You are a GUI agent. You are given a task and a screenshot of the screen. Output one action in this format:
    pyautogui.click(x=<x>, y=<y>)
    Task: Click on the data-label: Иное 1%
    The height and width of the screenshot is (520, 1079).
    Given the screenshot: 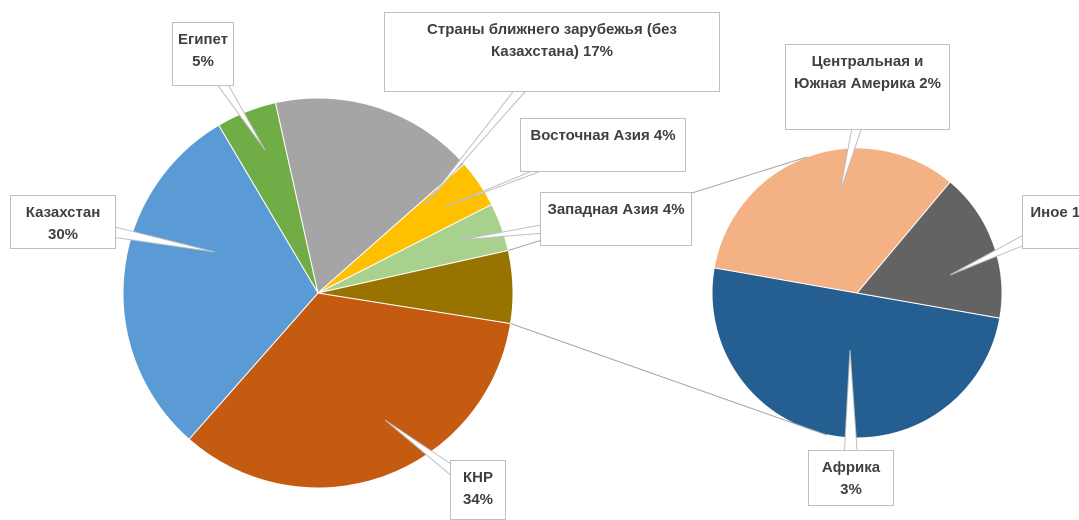 What is the action you would take?
    pyautogui.click(x=1050, y=222)
    